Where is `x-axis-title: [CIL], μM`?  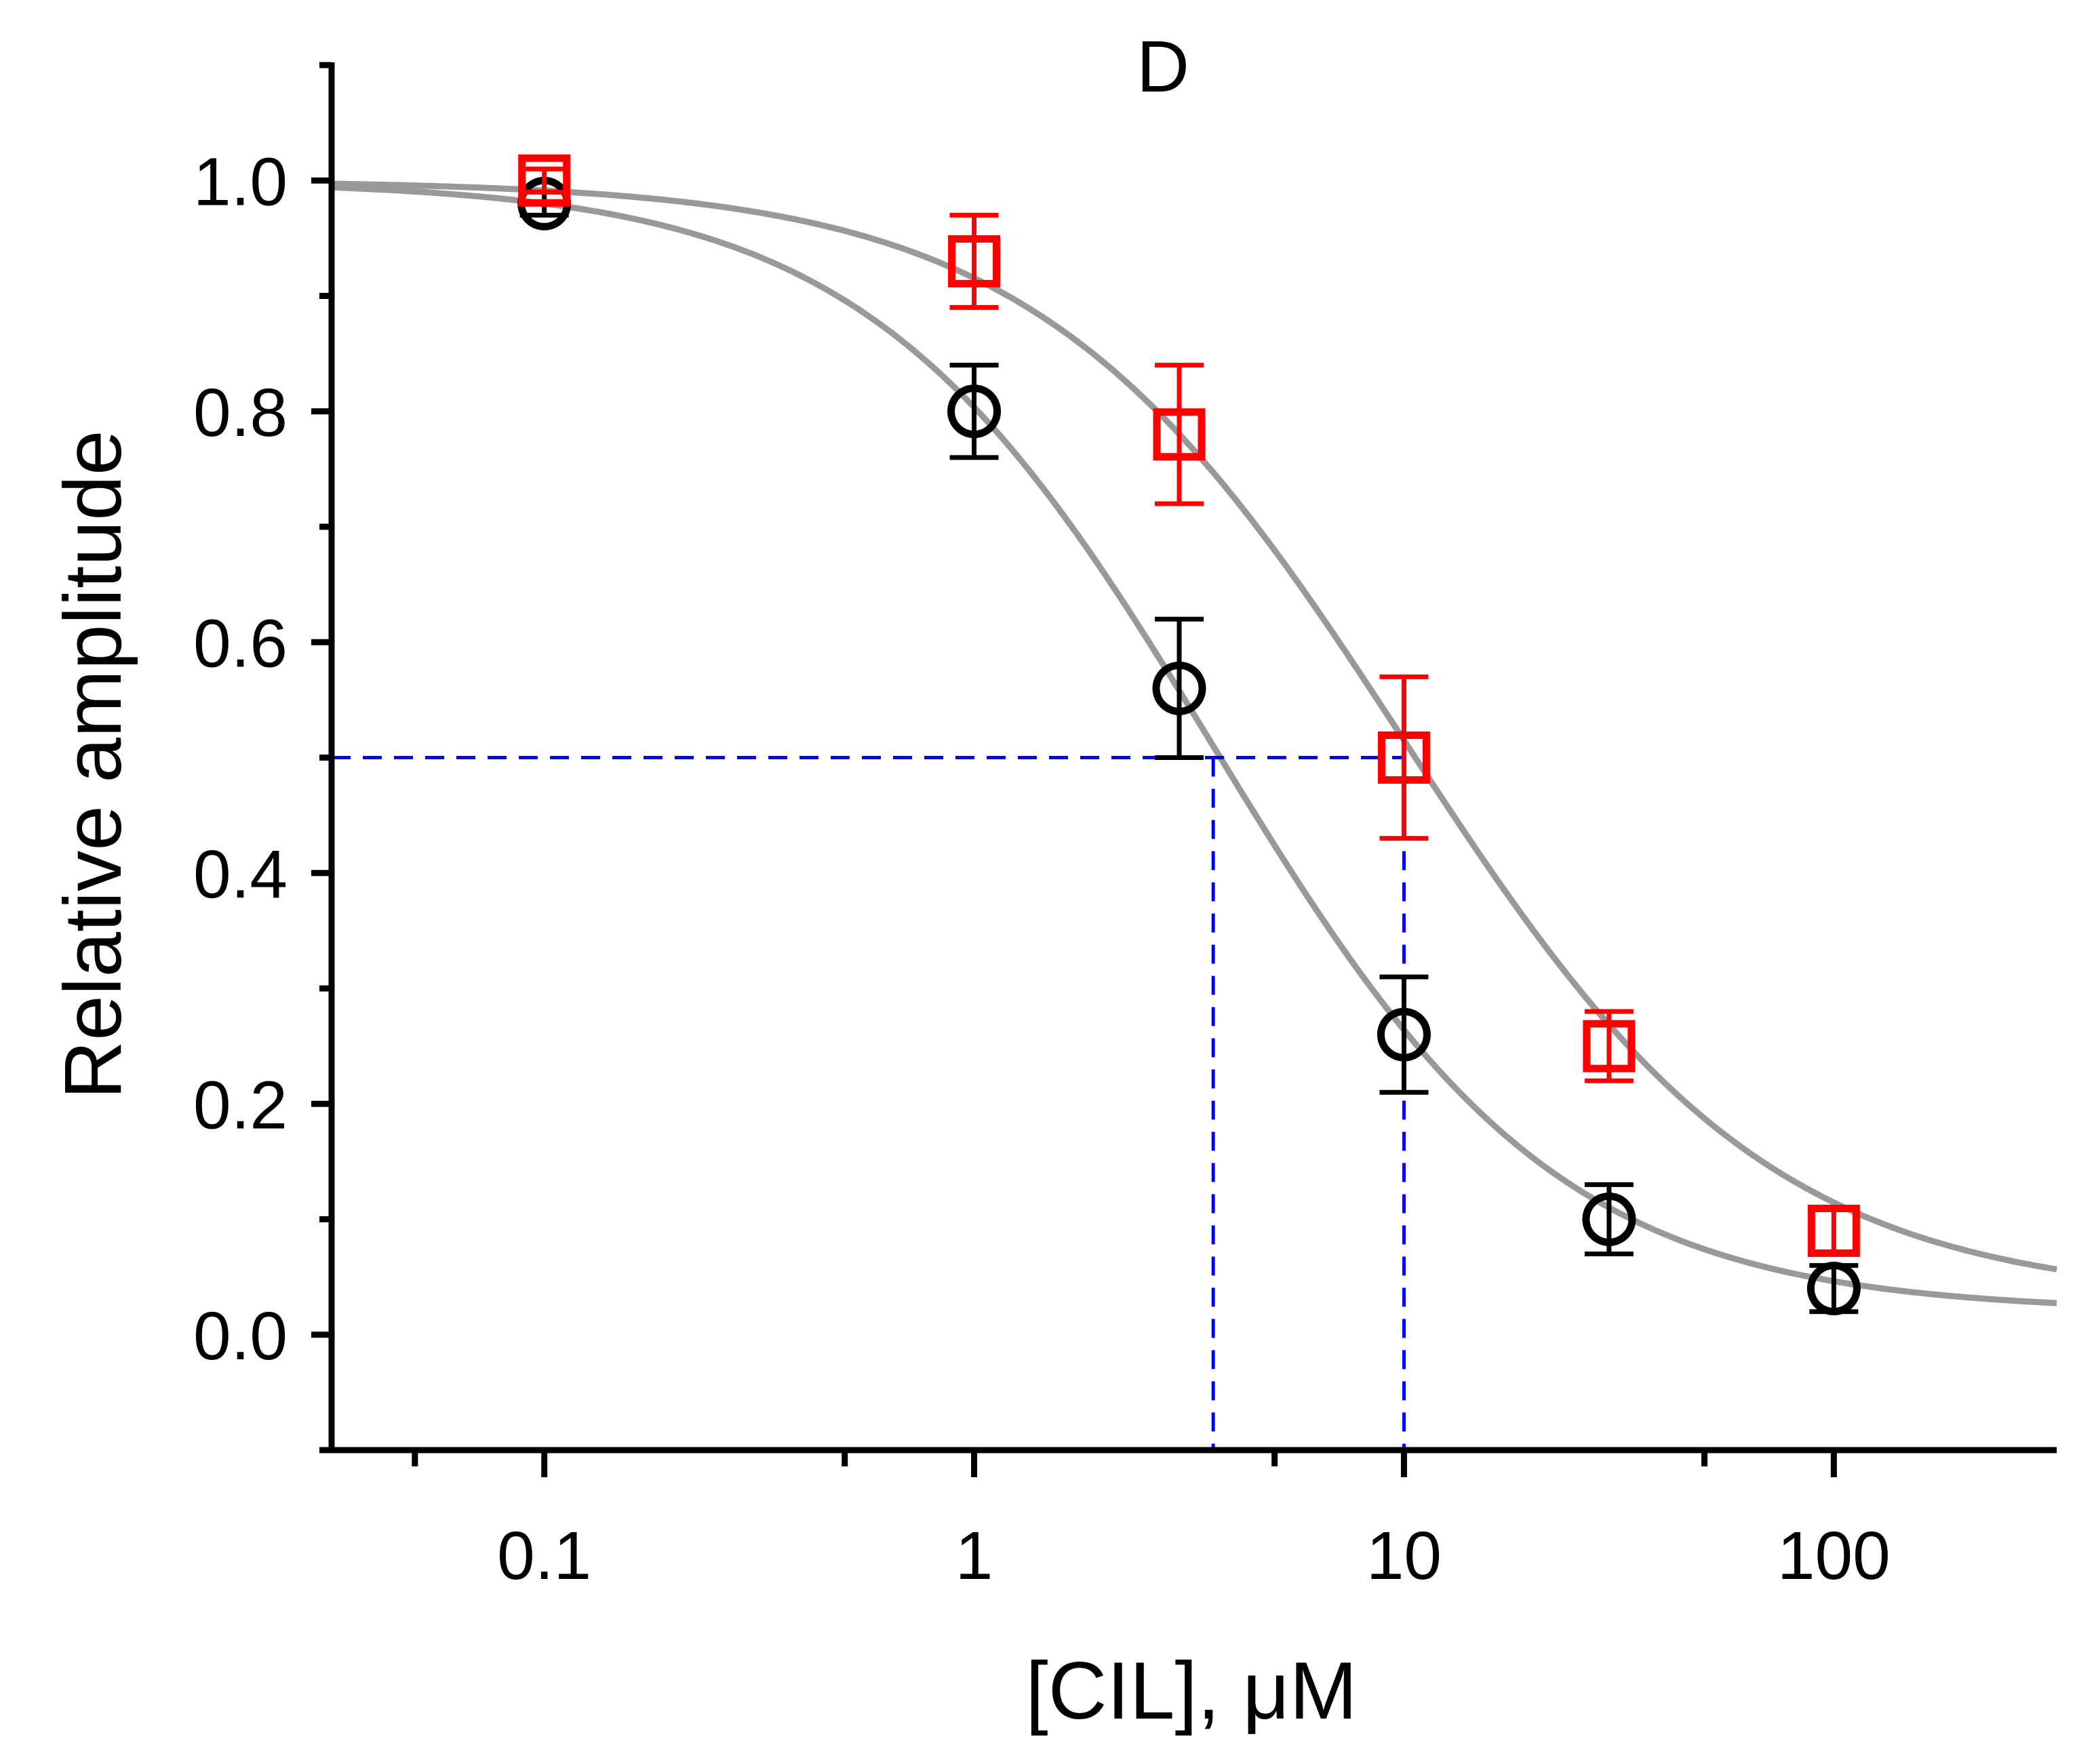 x-axis-title: [CIL], μM is located at coordinates (1191, 1690).